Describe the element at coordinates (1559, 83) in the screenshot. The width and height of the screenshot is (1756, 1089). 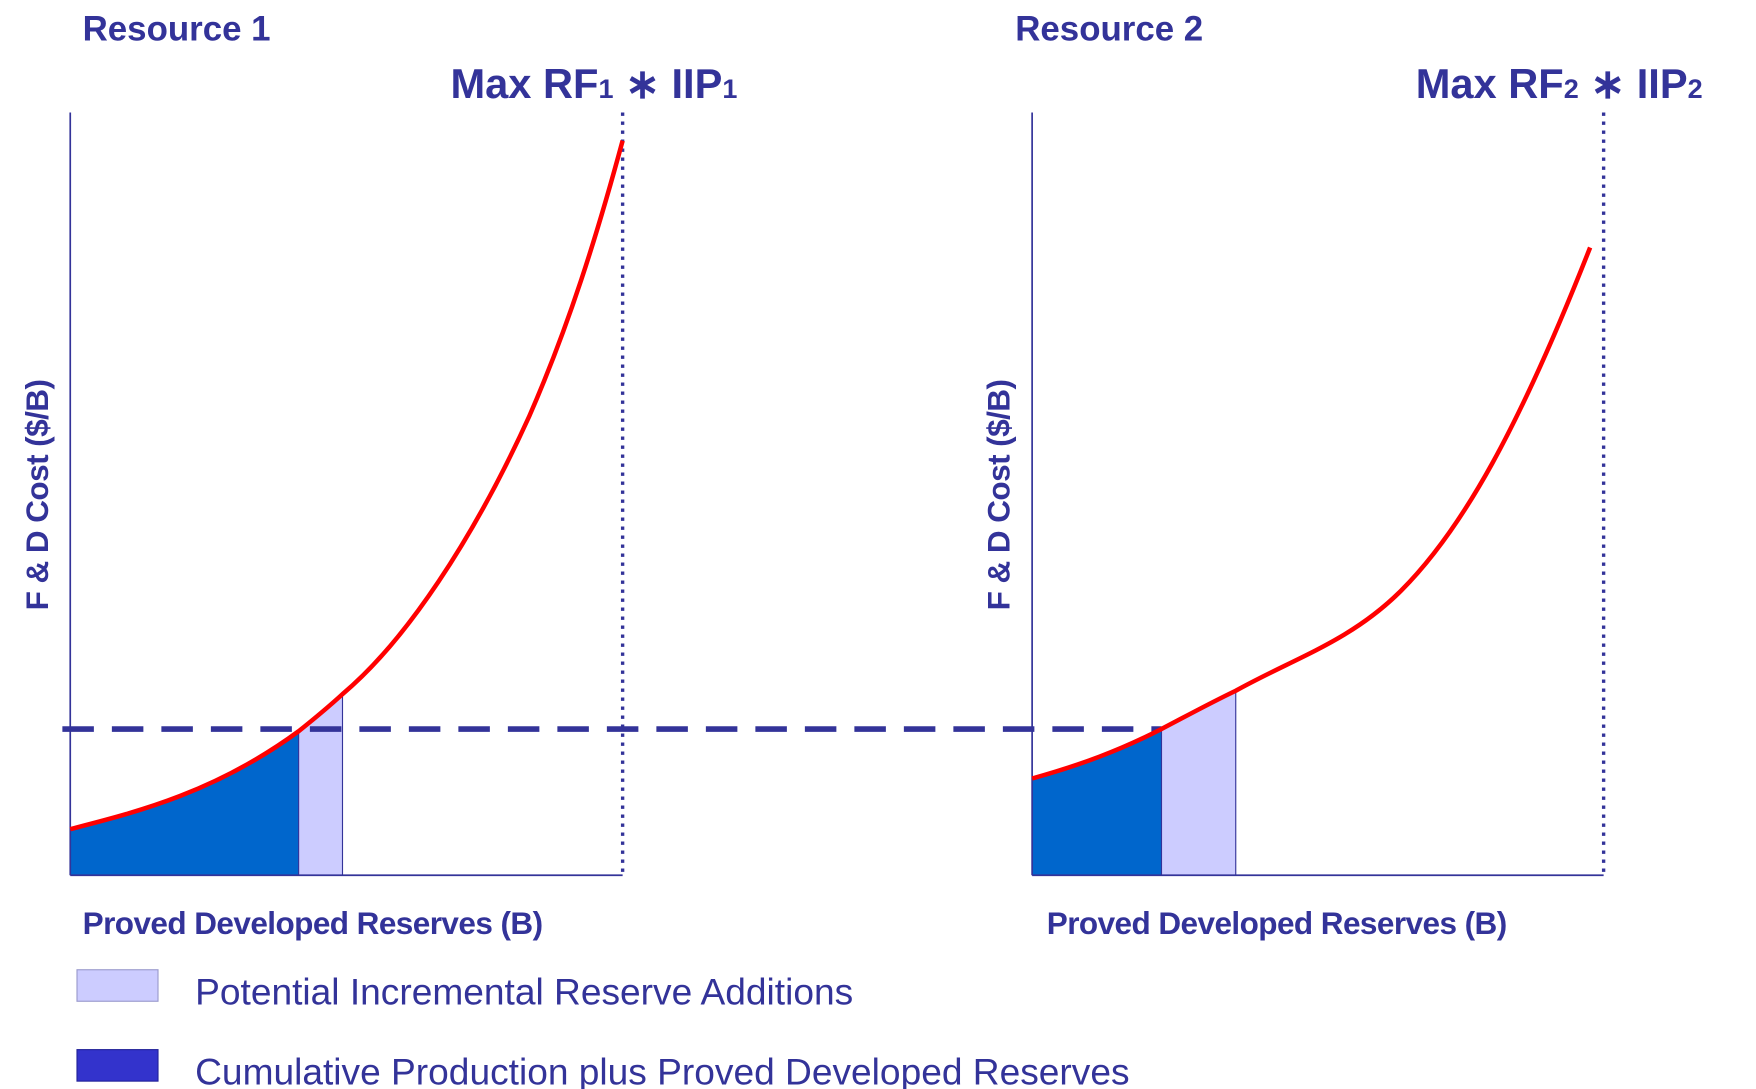
I see `max-label: Max RF2 ∗ IIP2` at that location.